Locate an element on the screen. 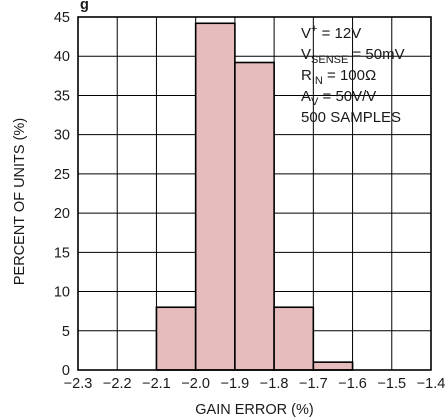 This screenshot has height=420, width=446. y-tick-label: 10 is located at coordinates (62, 293).